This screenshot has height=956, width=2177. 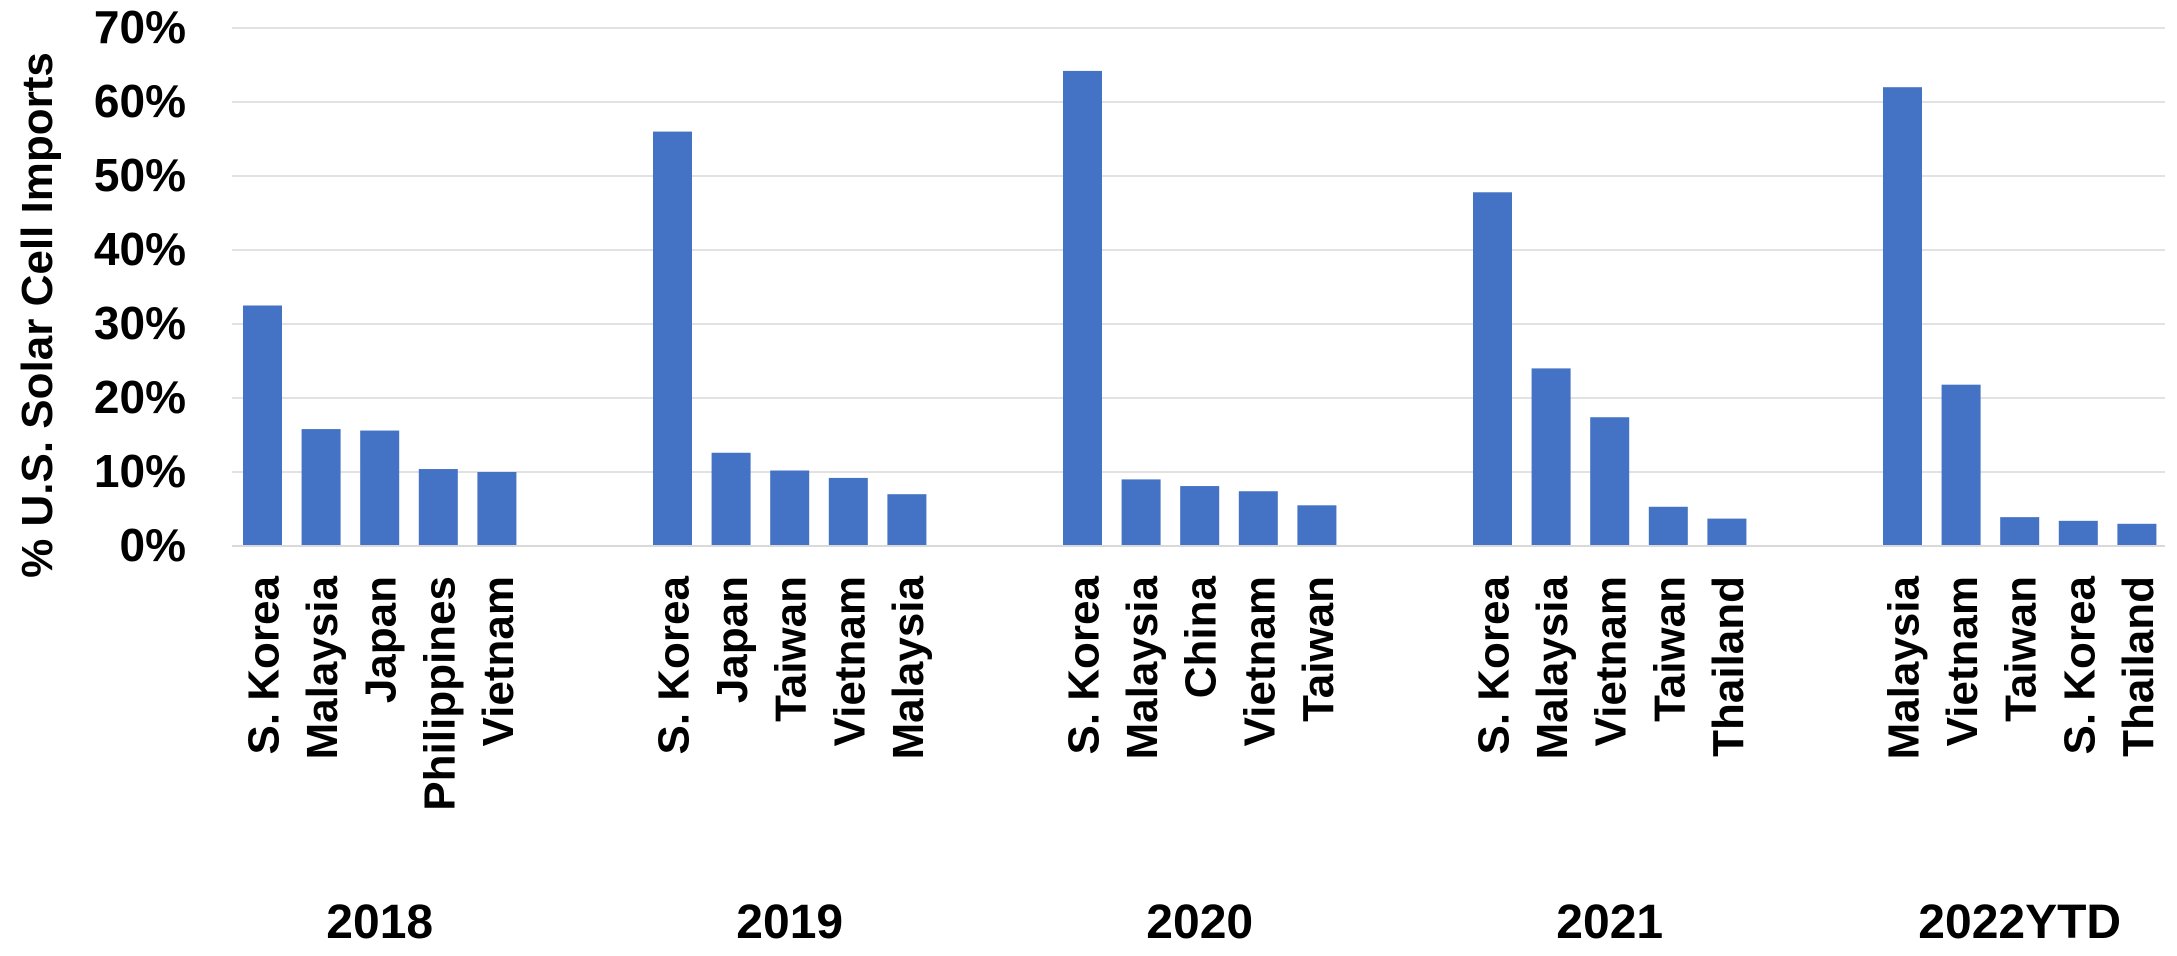 What do you see at coordinates (1609, 922) in the screenshot?
I see `group-label: 2021` at bounding box center [1609, 922].